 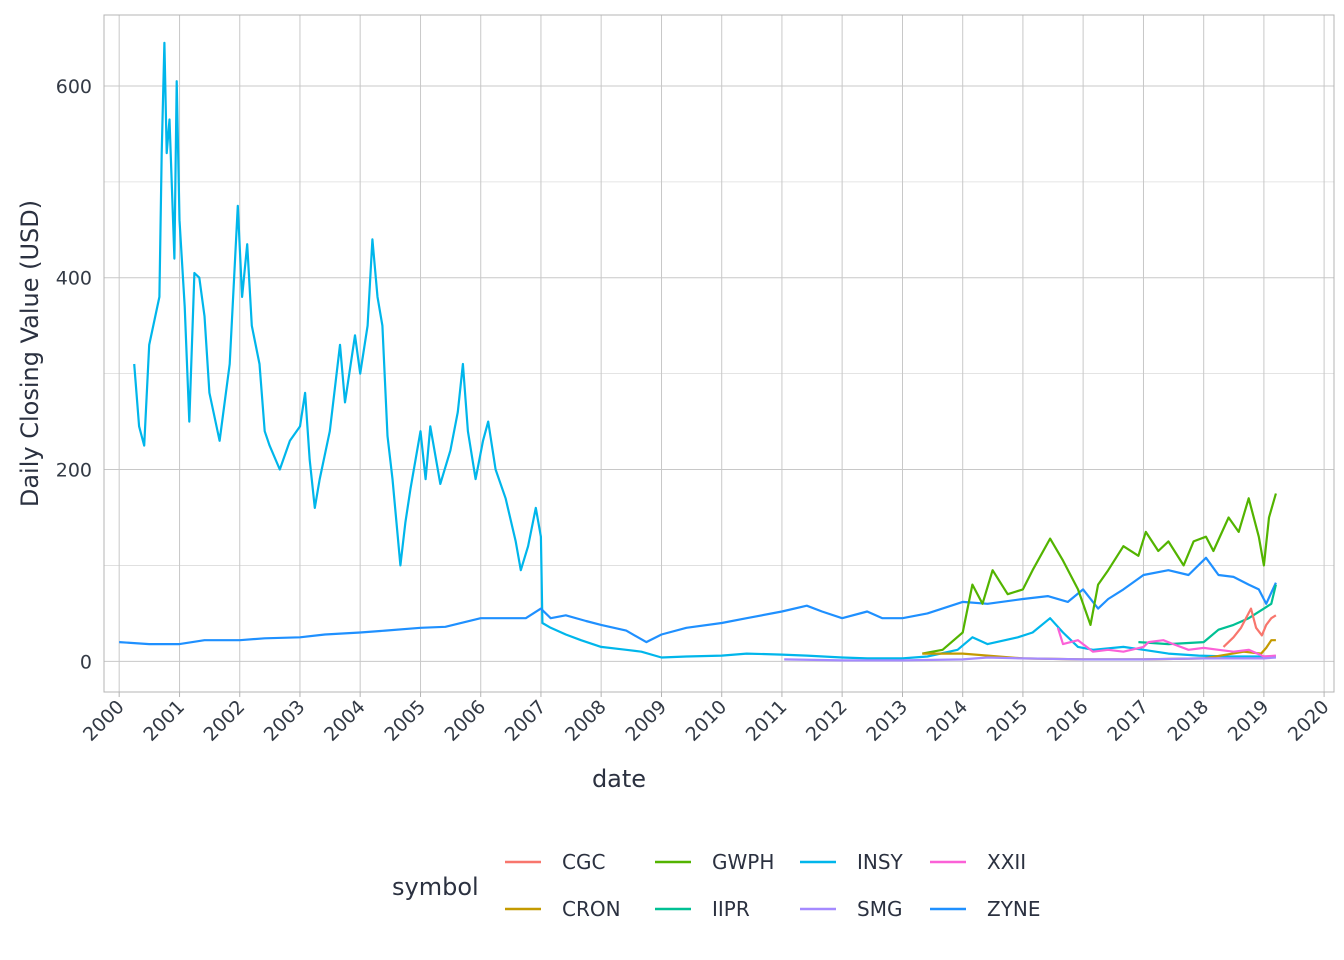 I want to click on x-tick-label: 2001, so click(x=164, y=721).